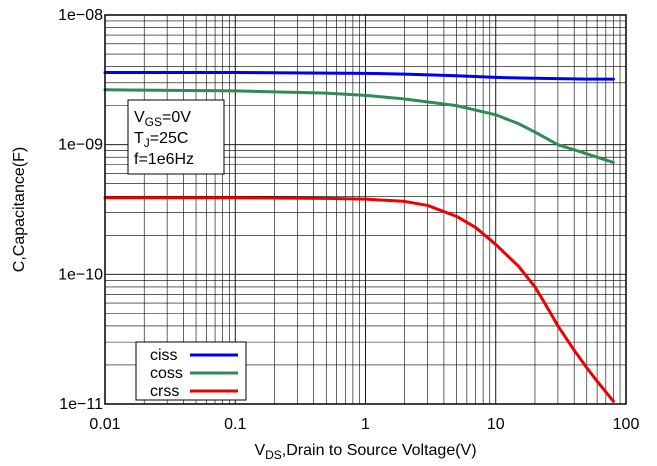  I want to click on legend-label-ciss: ciss, so click(164, 355).